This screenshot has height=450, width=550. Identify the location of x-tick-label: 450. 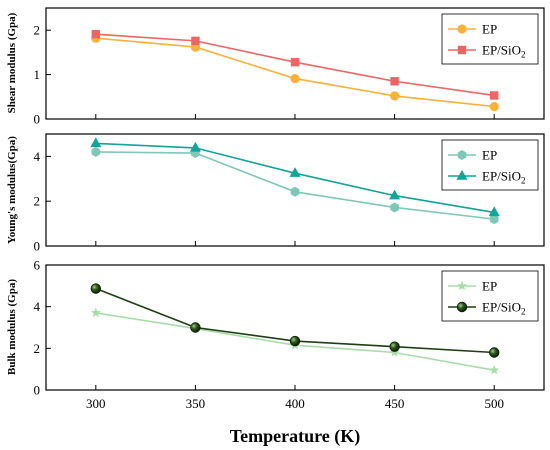
(395, 403).